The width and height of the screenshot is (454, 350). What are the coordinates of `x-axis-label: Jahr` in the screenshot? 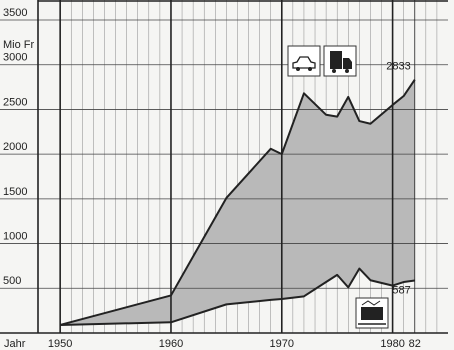 It's located at (15, 344).